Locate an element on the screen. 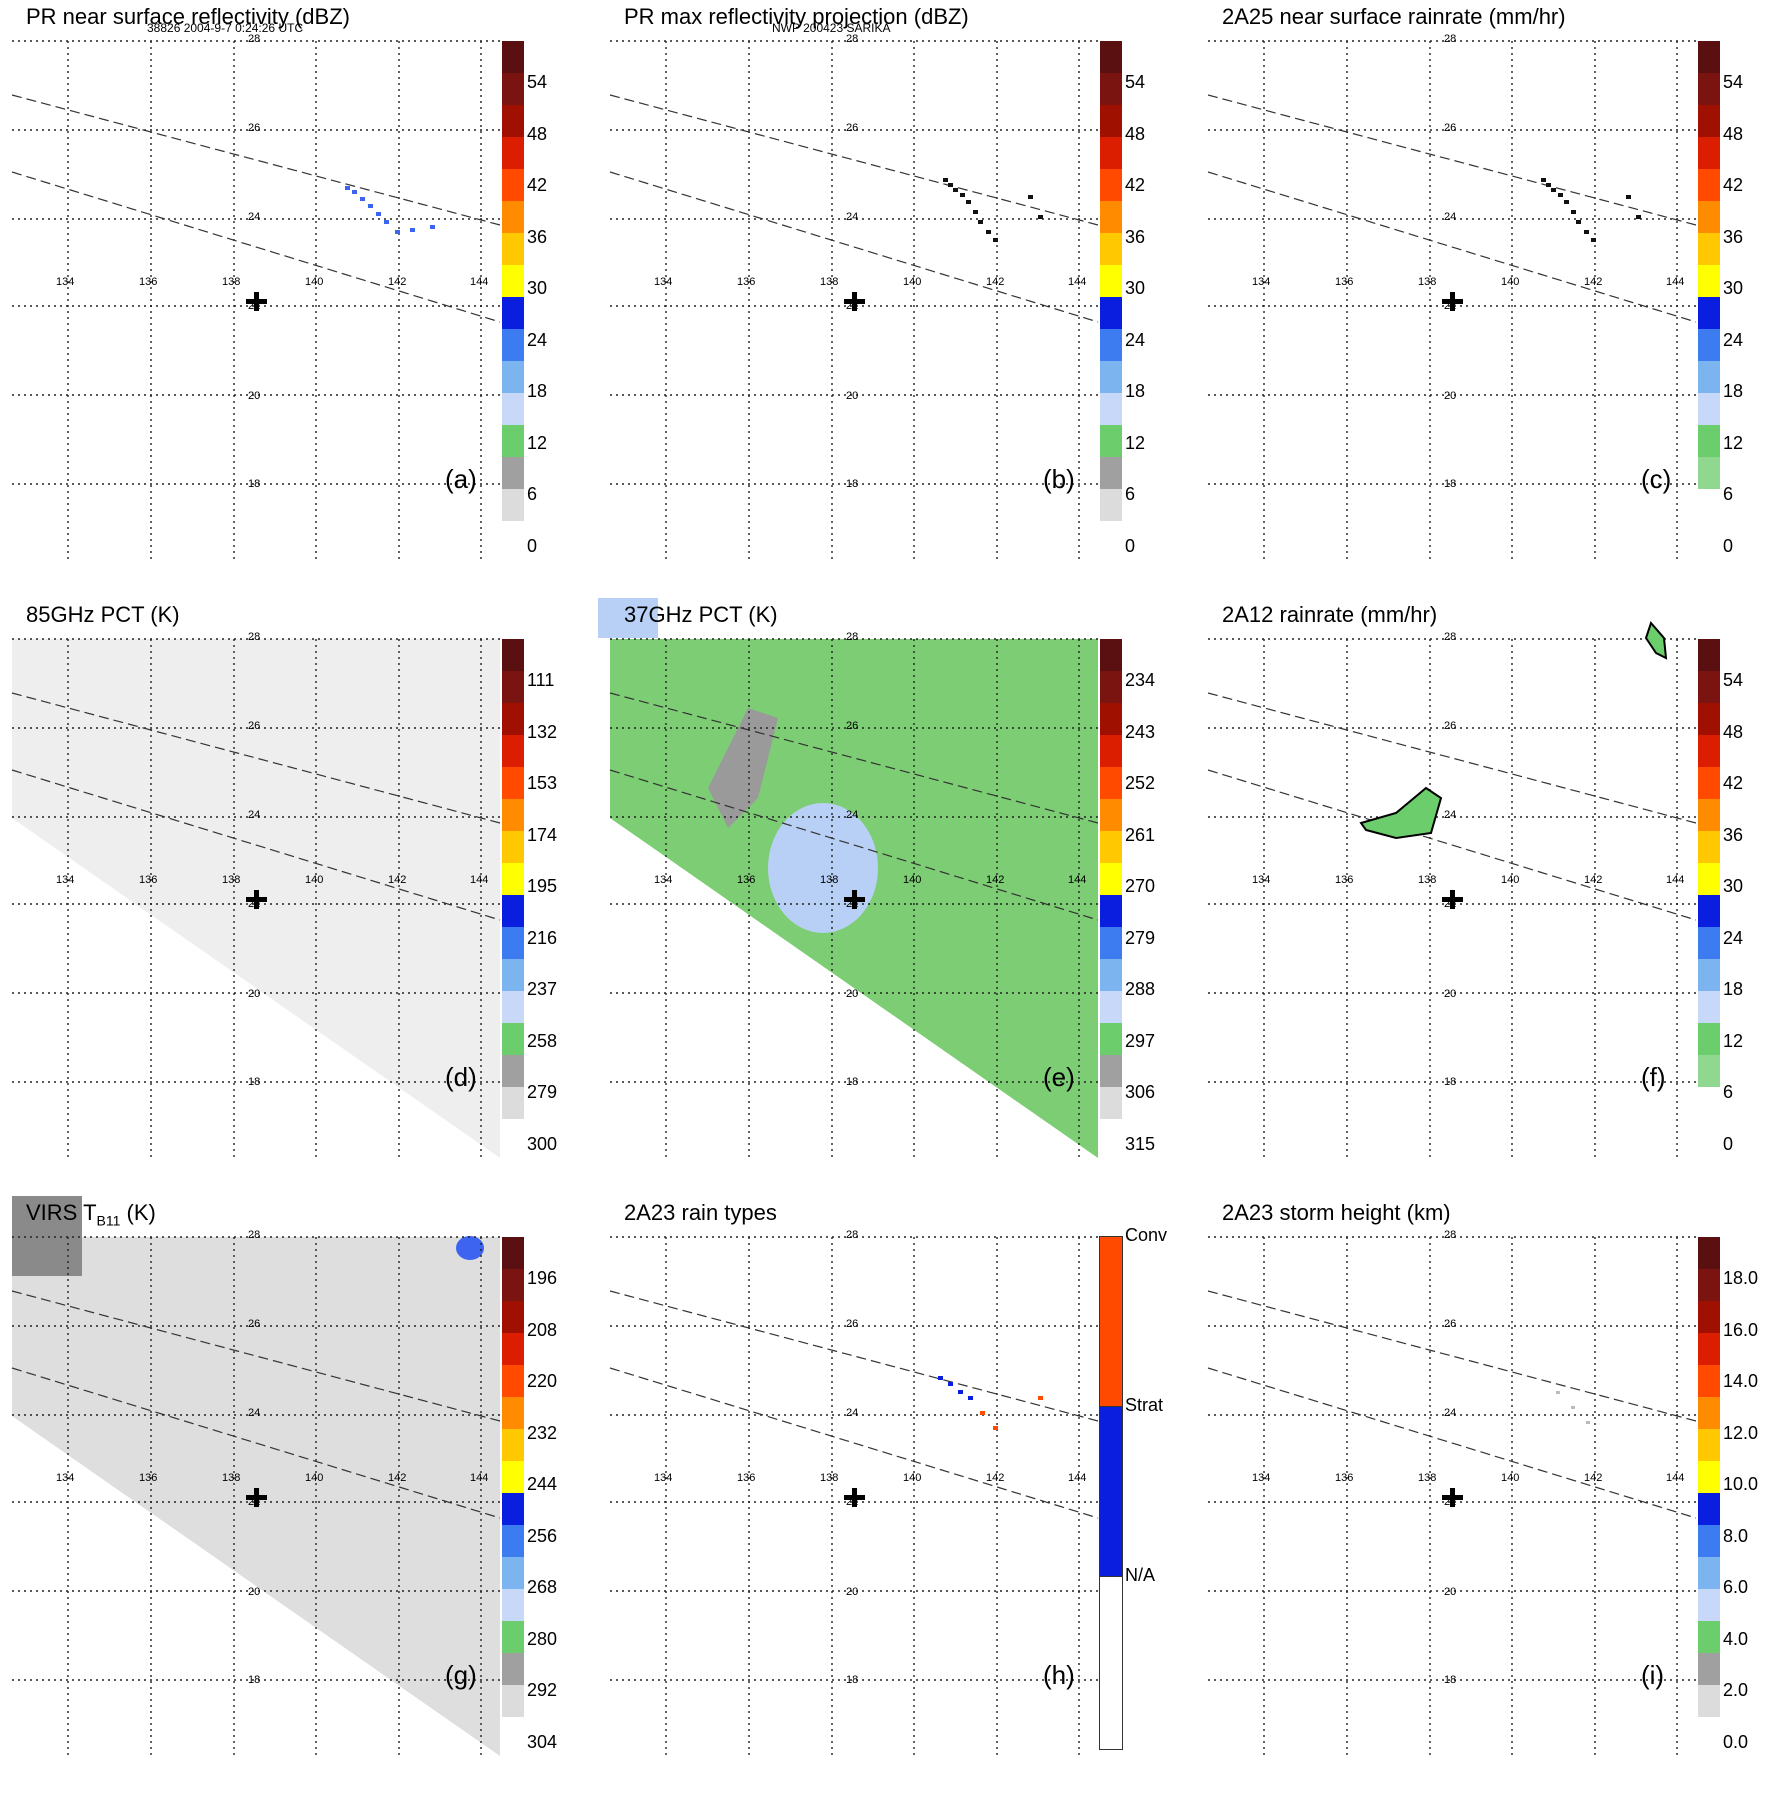  colorbar-tick-label: 196 is located at coordinates (542, 1278).